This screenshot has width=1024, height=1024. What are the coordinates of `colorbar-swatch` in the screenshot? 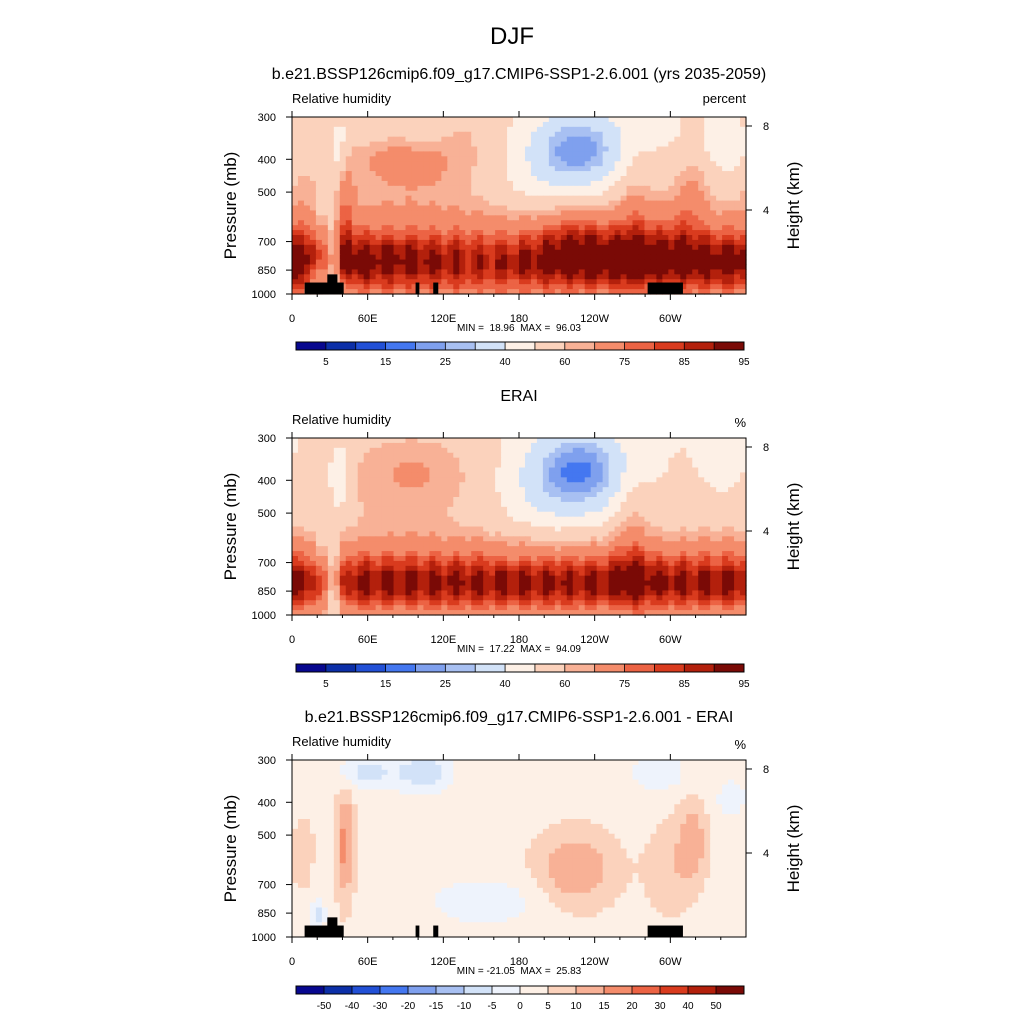 It's located at (639, 346).